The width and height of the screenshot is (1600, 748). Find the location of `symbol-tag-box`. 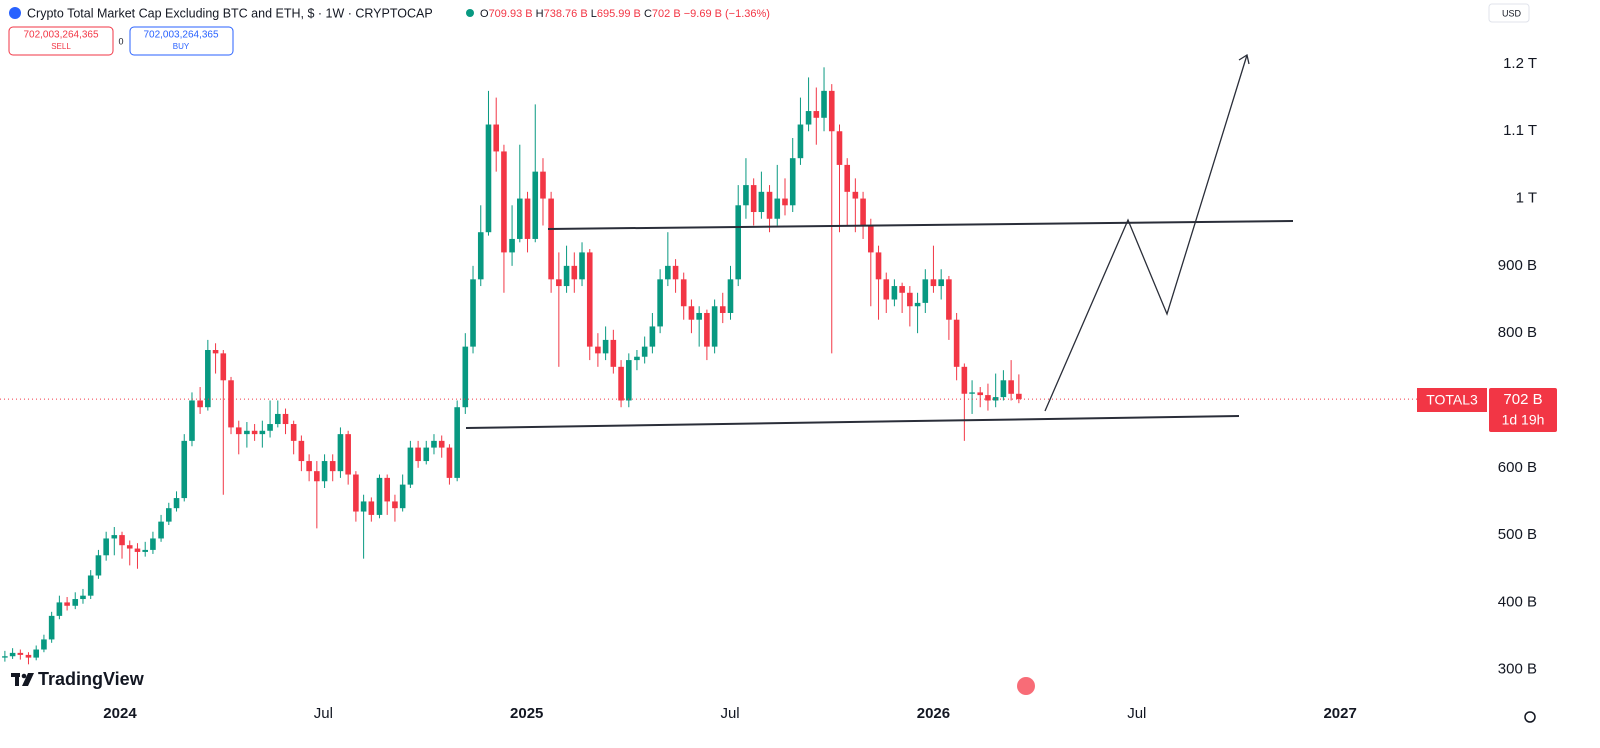

symbol-tag-box is located at coordinates (1452, 400).